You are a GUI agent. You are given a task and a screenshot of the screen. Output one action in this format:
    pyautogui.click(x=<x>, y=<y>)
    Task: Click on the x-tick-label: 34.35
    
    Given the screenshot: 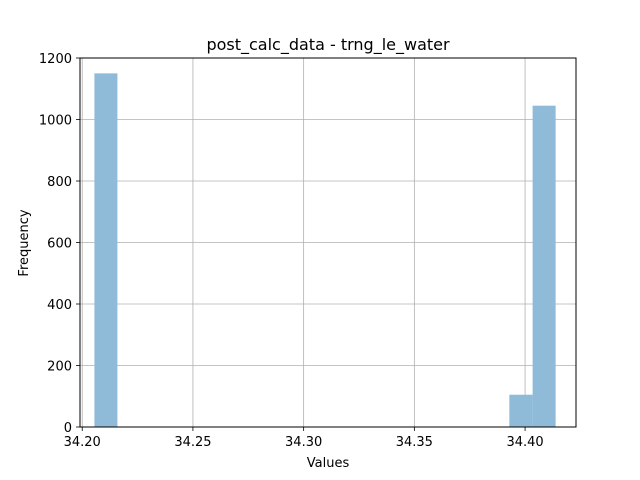 What is the action you would take?
    pyautogui.click(x=414, y=442)
    